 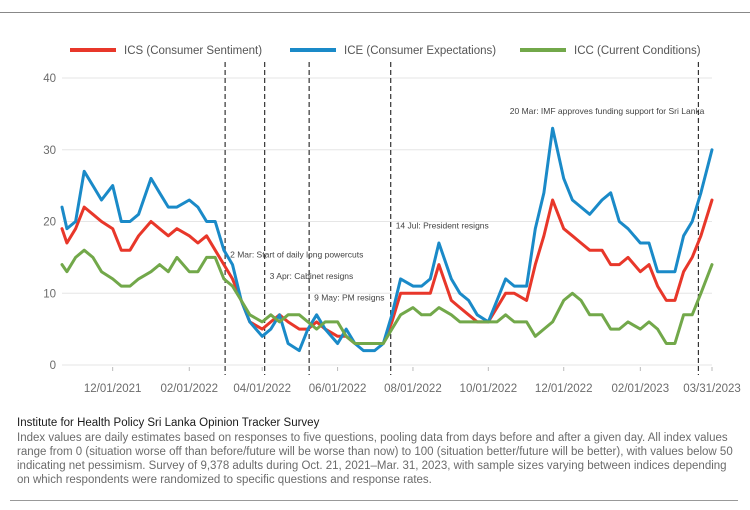 What do you see at coordinates (190, 389) in the screenshot?
I see `x-tick-label: 02/01/2022` at bounding box center [190, 389].